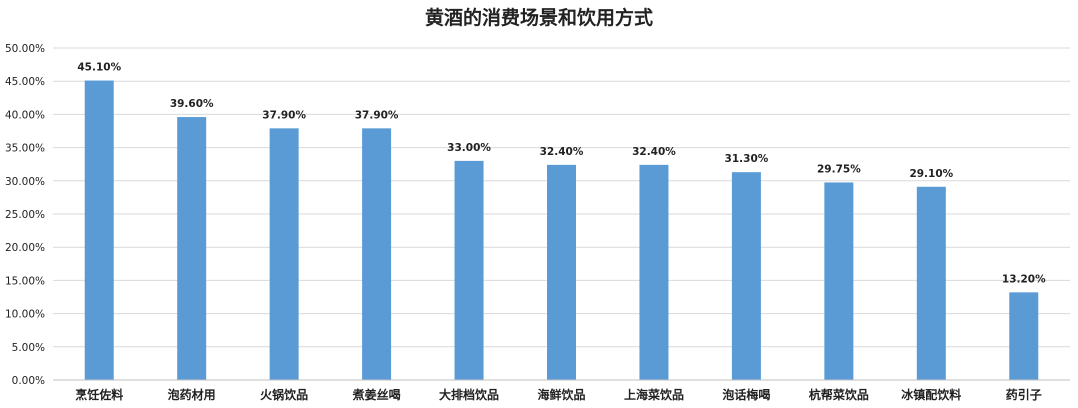  Describe the element at coordinates (25, 49) in the screenshot. I see `y-tick-label: 50.00%` at that location.